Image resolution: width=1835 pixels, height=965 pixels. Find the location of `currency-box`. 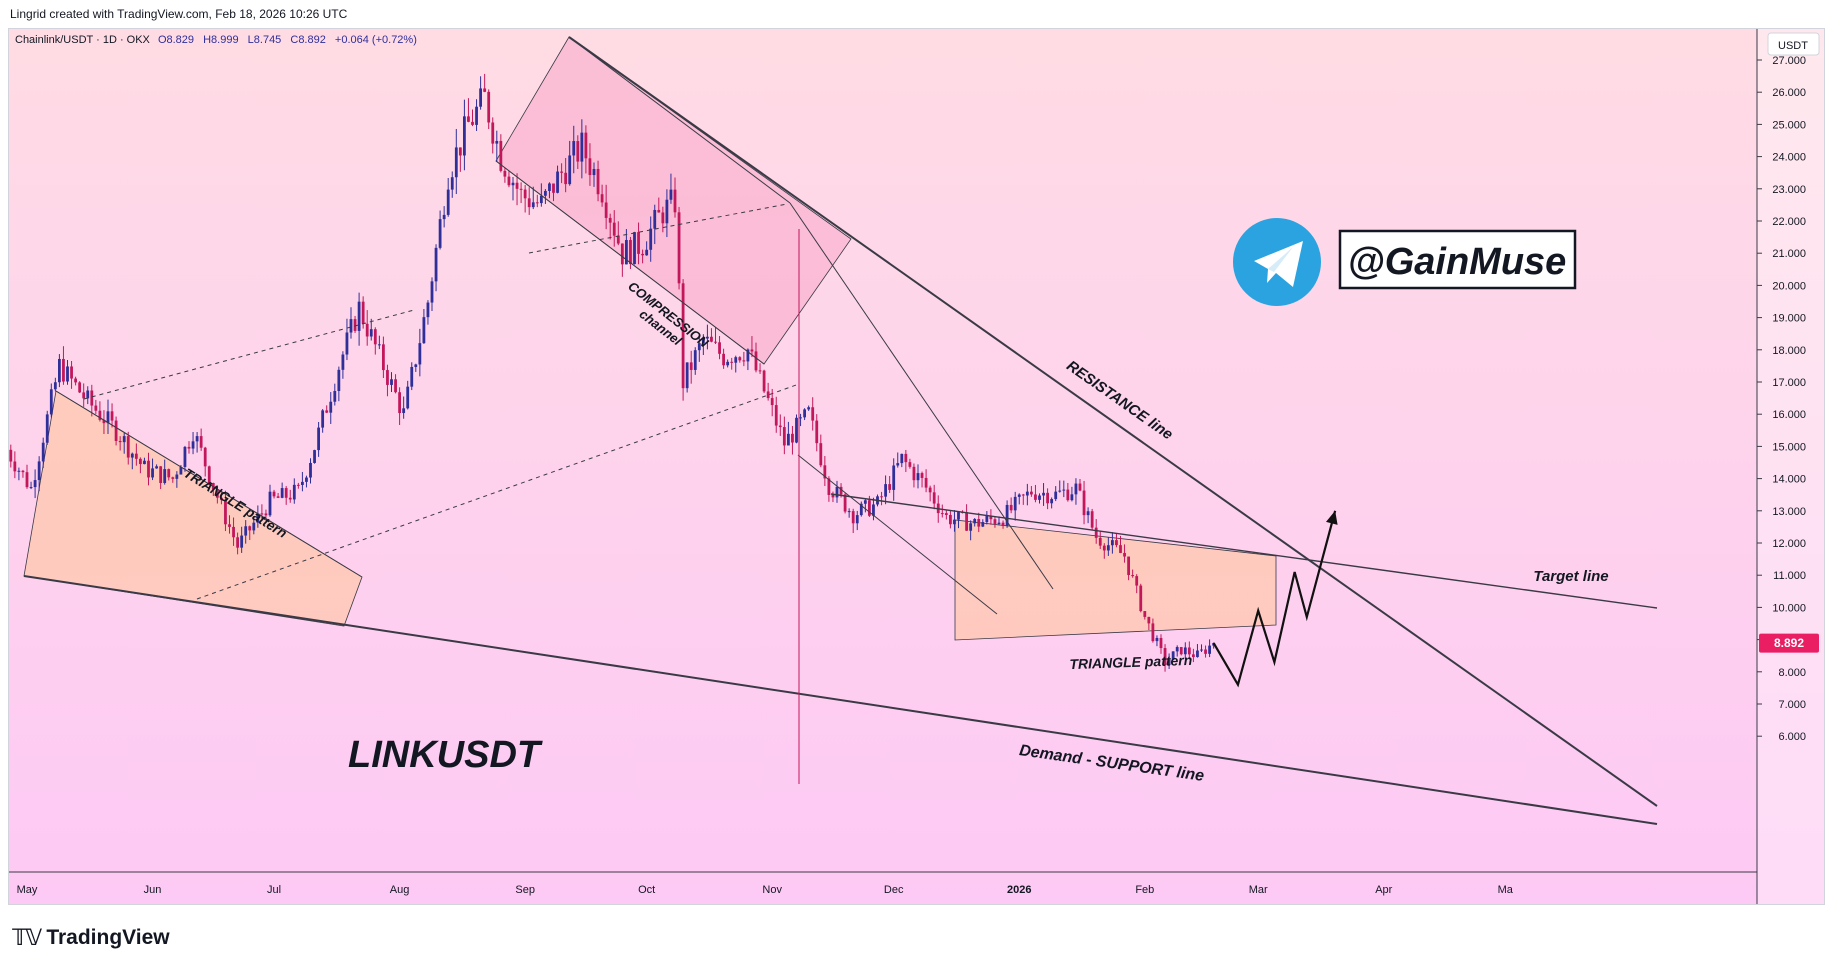

currency-box is located at coordinates (1793, 44).